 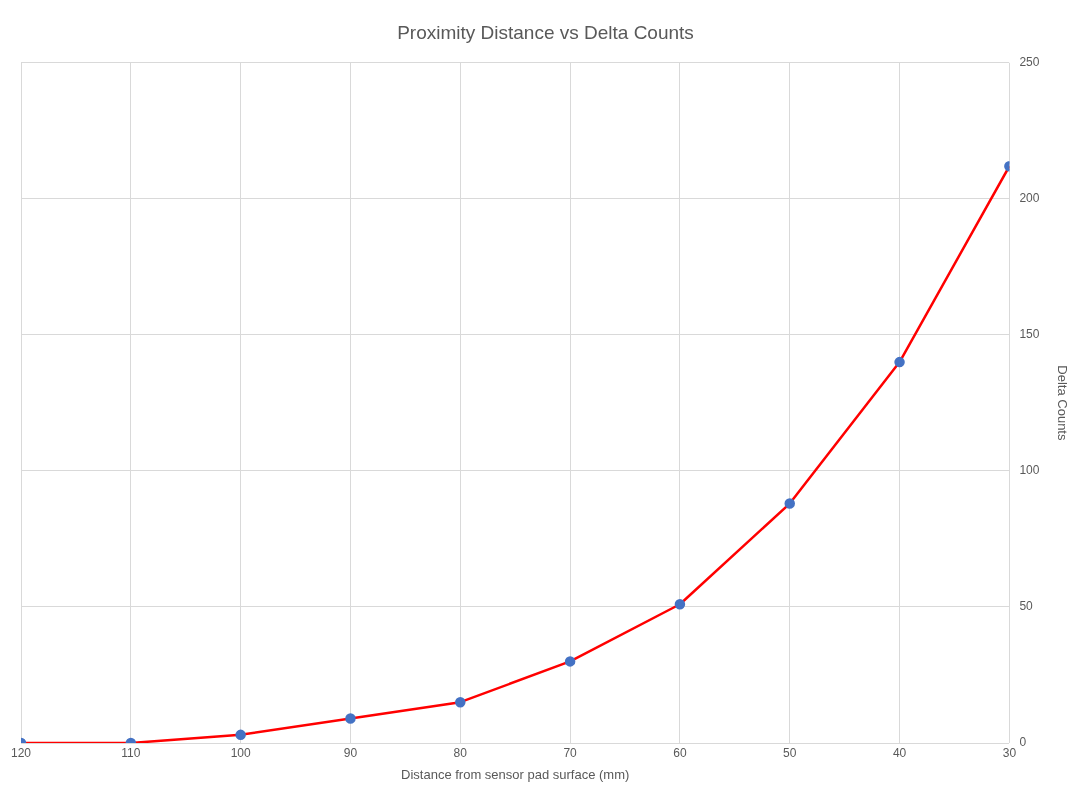 What do you see at coordinates (1029, 198) in the screenshot?
I see `y-tick-label: 200` at bounding box center [1029, 198].